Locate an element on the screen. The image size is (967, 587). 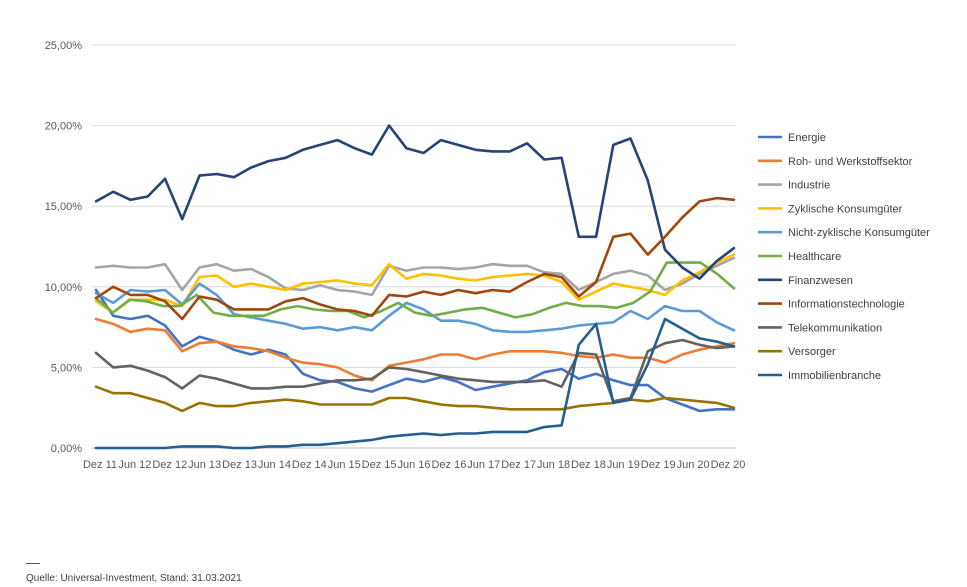
x-tick-label: Dez 17 is located at coordinates (518, 465).